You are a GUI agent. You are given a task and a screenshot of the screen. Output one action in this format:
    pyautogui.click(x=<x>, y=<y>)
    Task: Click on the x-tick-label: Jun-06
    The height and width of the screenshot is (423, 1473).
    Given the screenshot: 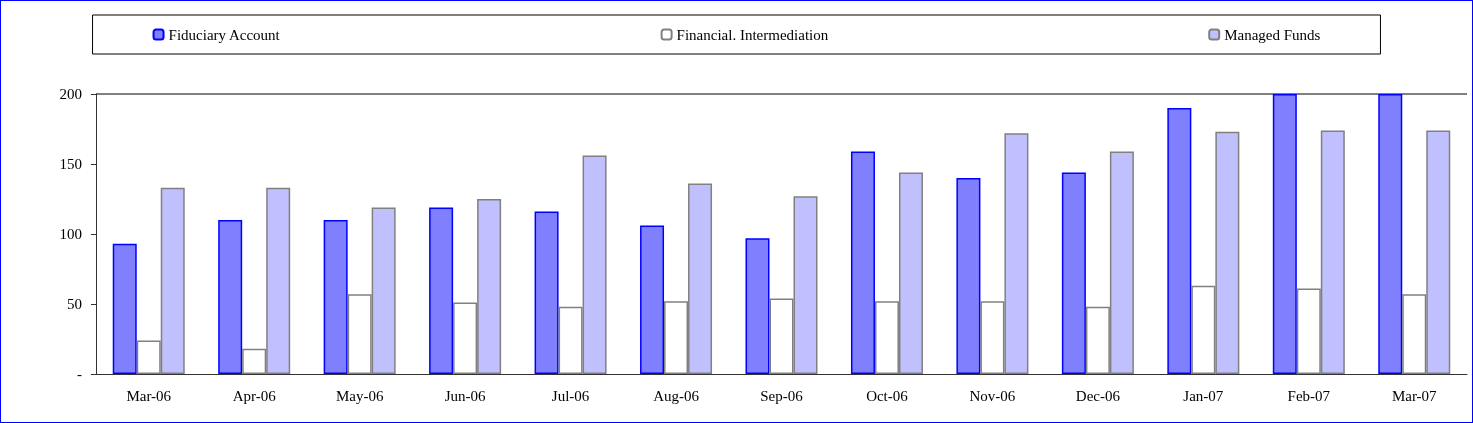 What is the action you would take?
    pyautogui.click(x=465, y=395)
    